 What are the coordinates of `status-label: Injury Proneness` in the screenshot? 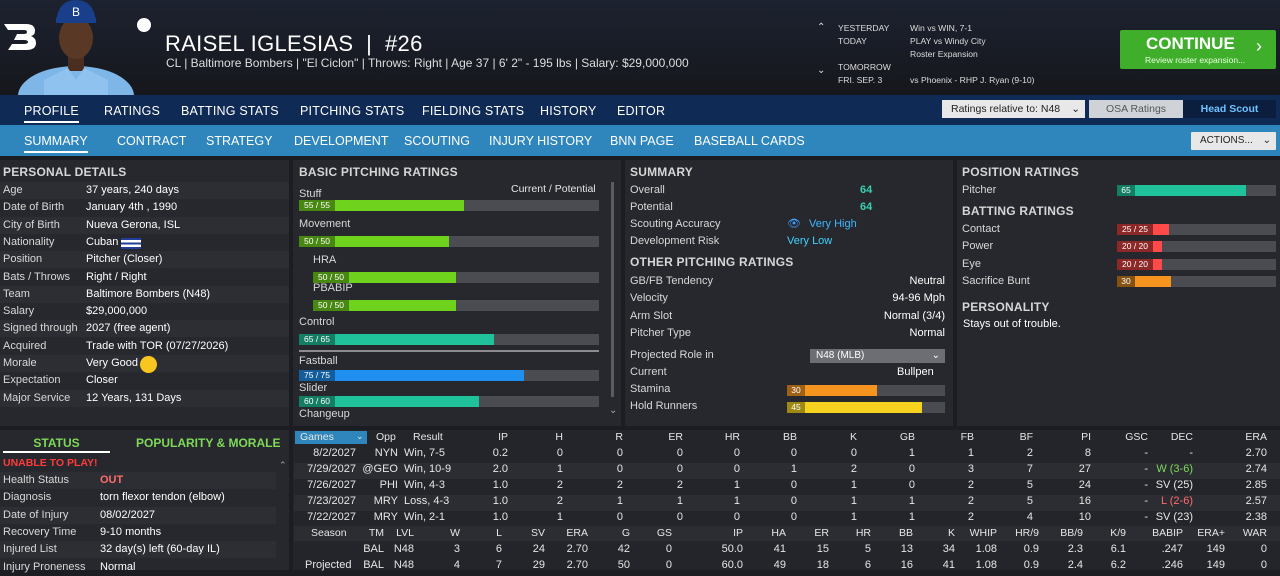 It's located at (44, 566).